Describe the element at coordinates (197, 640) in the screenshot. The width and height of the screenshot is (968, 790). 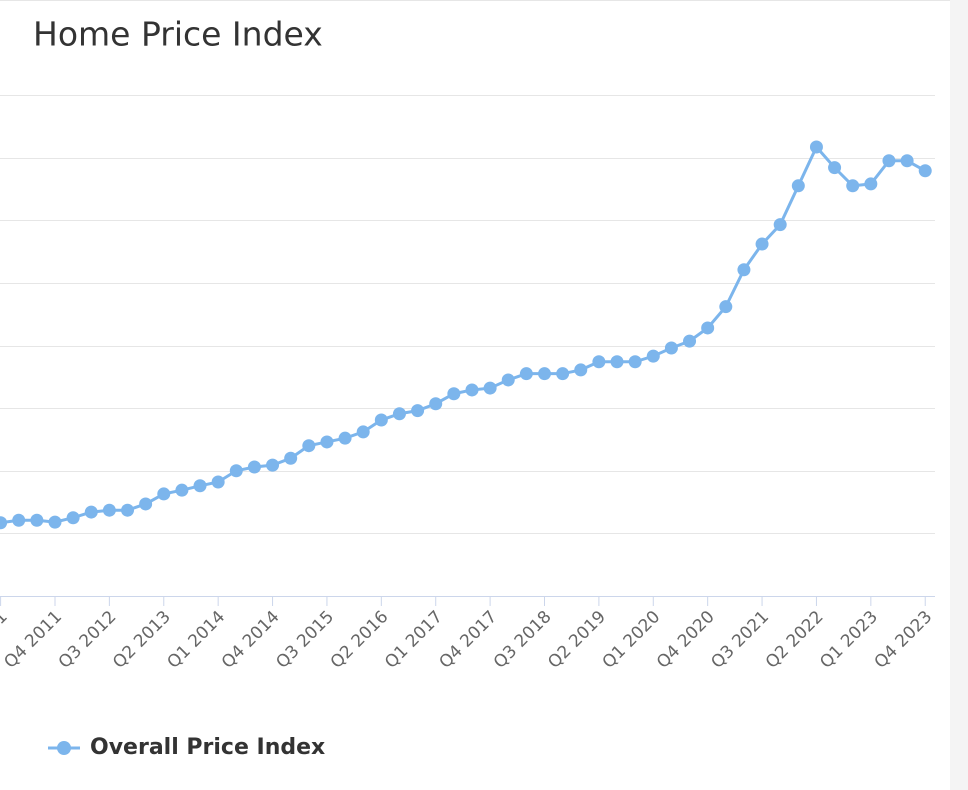
I see `x-tick-label: Q1 2014` at that location.